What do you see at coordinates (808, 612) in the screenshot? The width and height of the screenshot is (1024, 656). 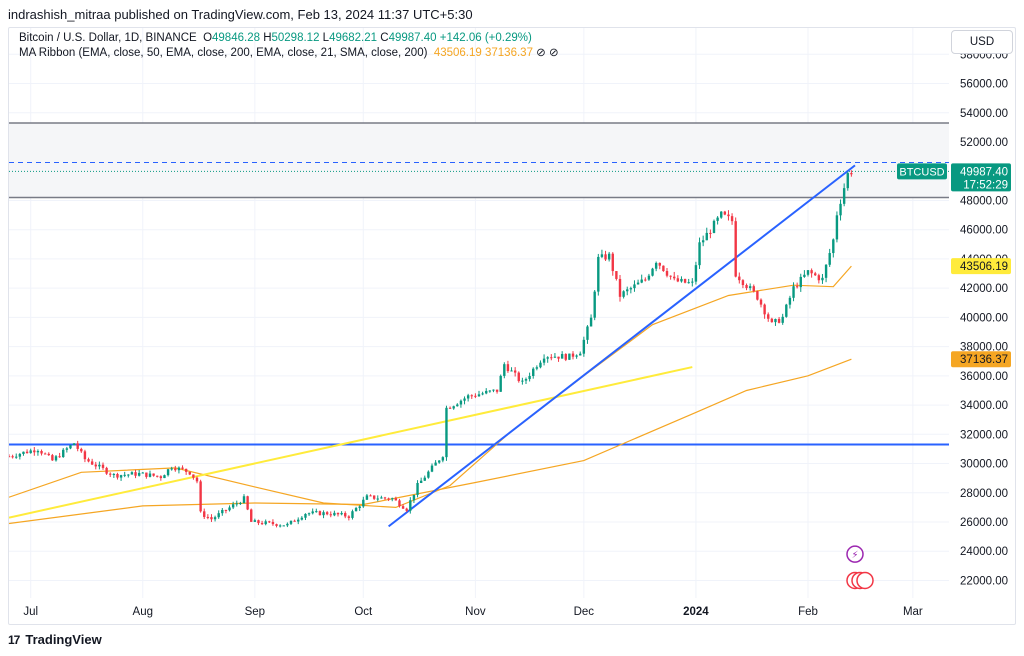 I see `x-tick-label: Feb` at bounding box center [808, 612].